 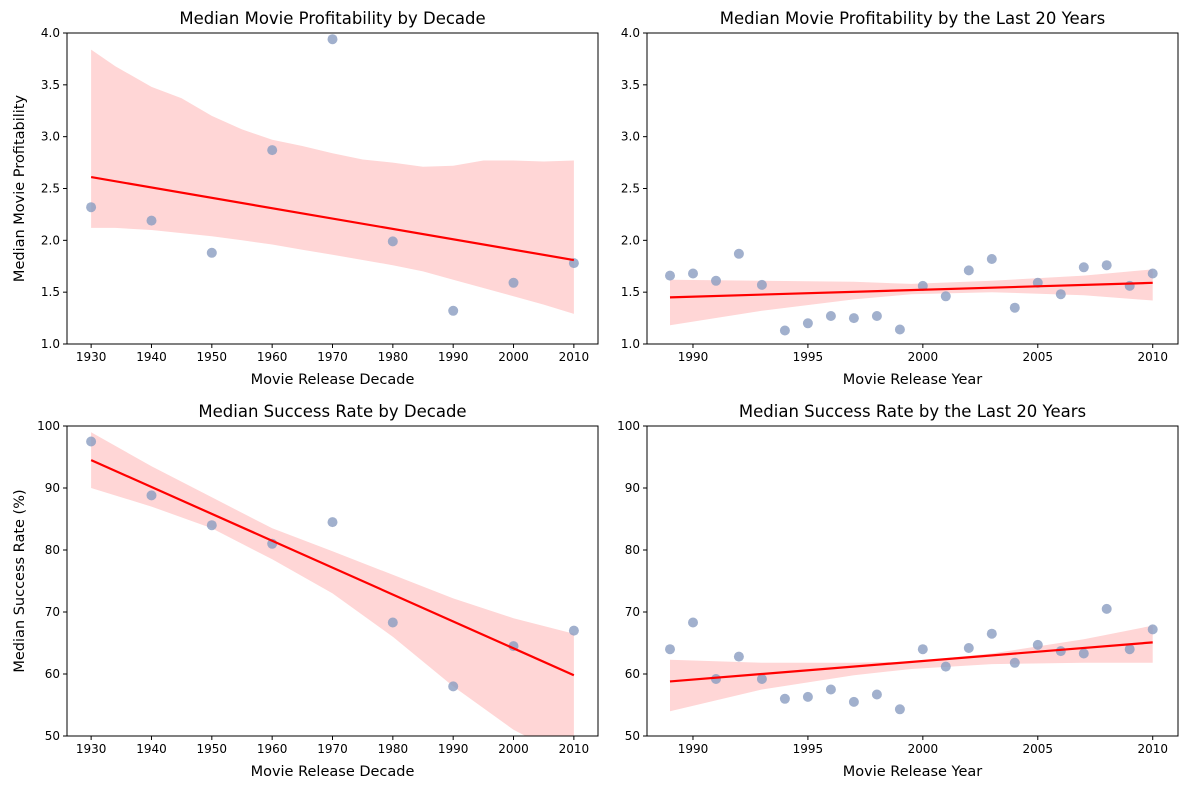 I want to click on chart-title: Median Success Rate by the Last 20 Years, so click(x=912, y=411).